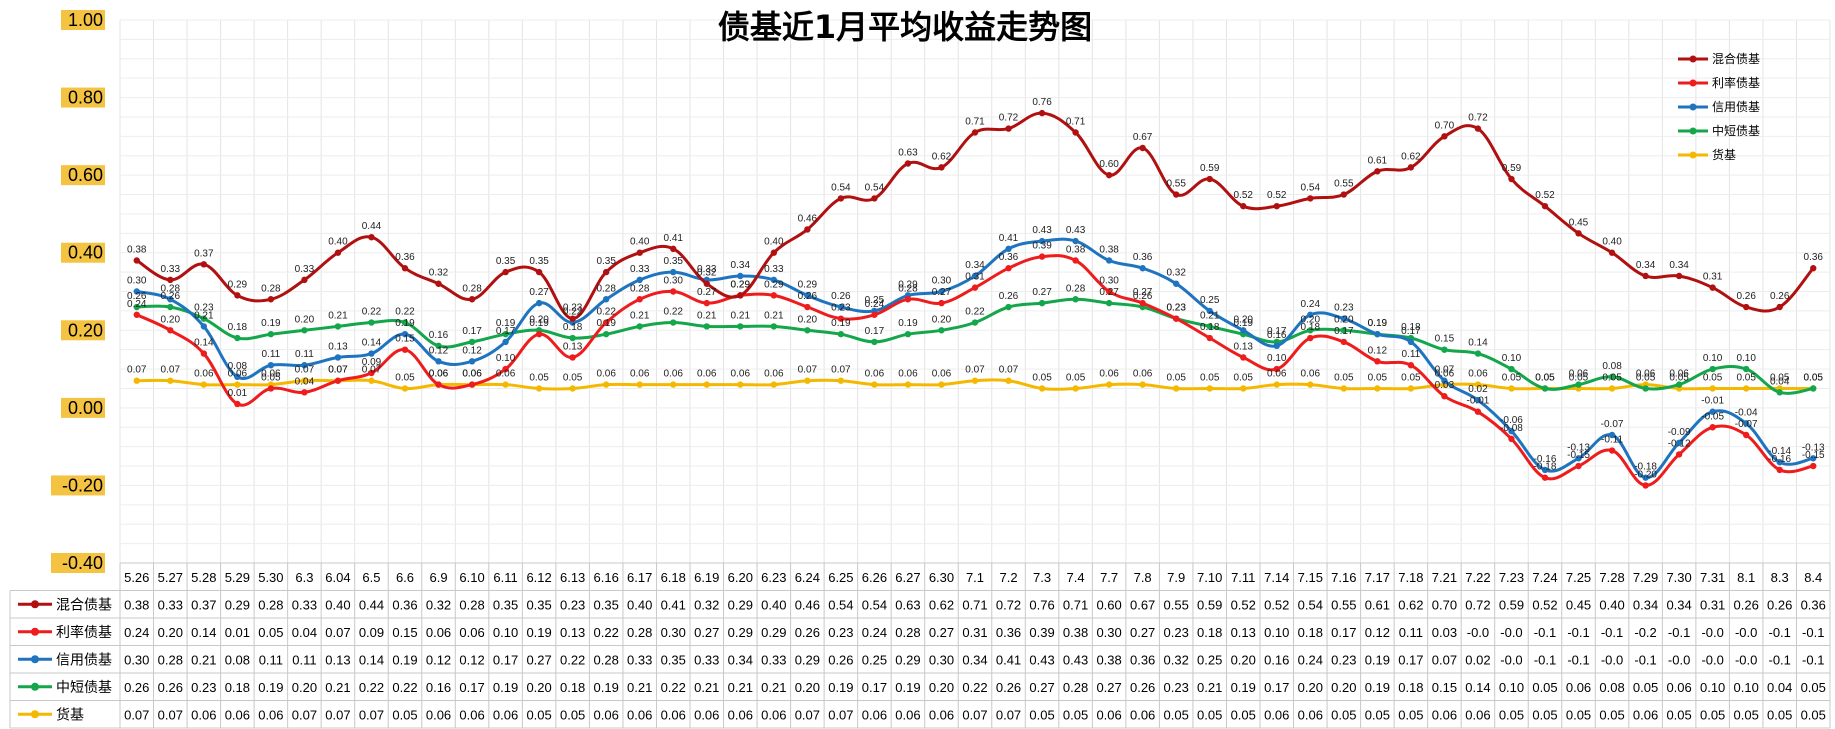 Image resolution: width=1835 pixels, height=729 pixels. I want to click on table-cell: -0.0, so click(1746, 632).